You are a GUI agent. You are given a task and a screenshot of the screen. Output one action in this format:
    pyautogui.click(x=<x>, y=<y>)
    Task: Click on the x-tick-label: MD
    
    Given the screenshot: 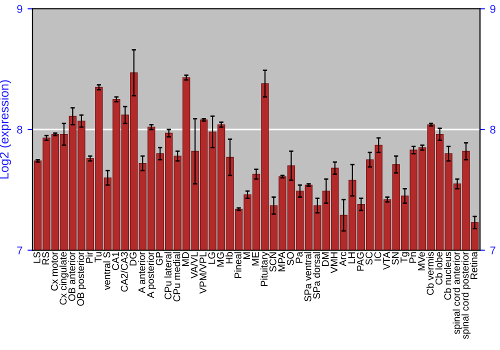 What is the action you would take?
    pyautogui.click(x=185, y=259)
    